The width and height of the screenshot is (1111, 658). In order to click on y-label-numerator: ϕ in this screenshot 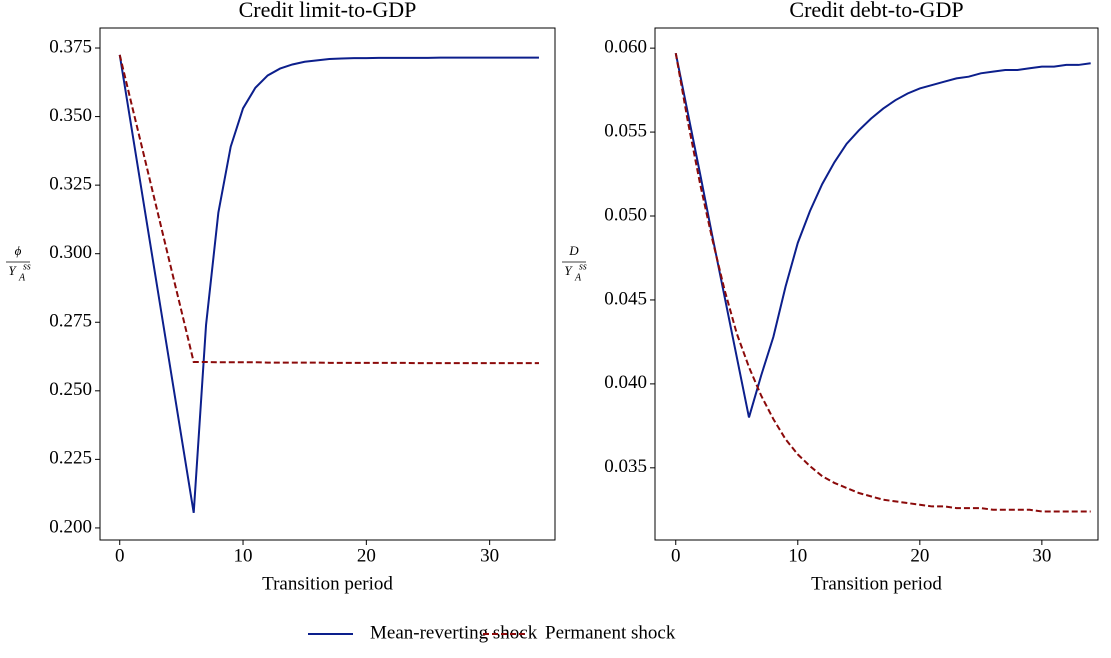, I will do `click(18, 250)`.